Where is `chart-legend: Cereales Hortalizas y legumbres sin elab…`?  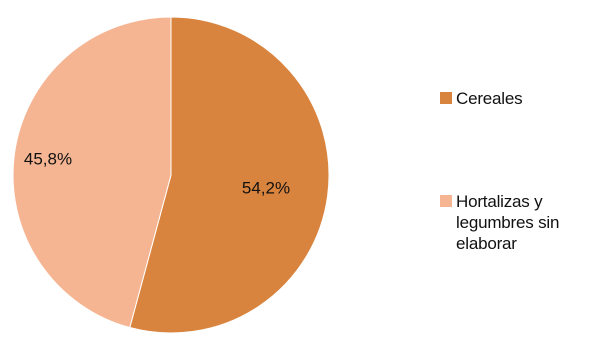 chart-legend: Cereales Hortalizas y legumbres sin elab… is located at coordinates (520, 171).